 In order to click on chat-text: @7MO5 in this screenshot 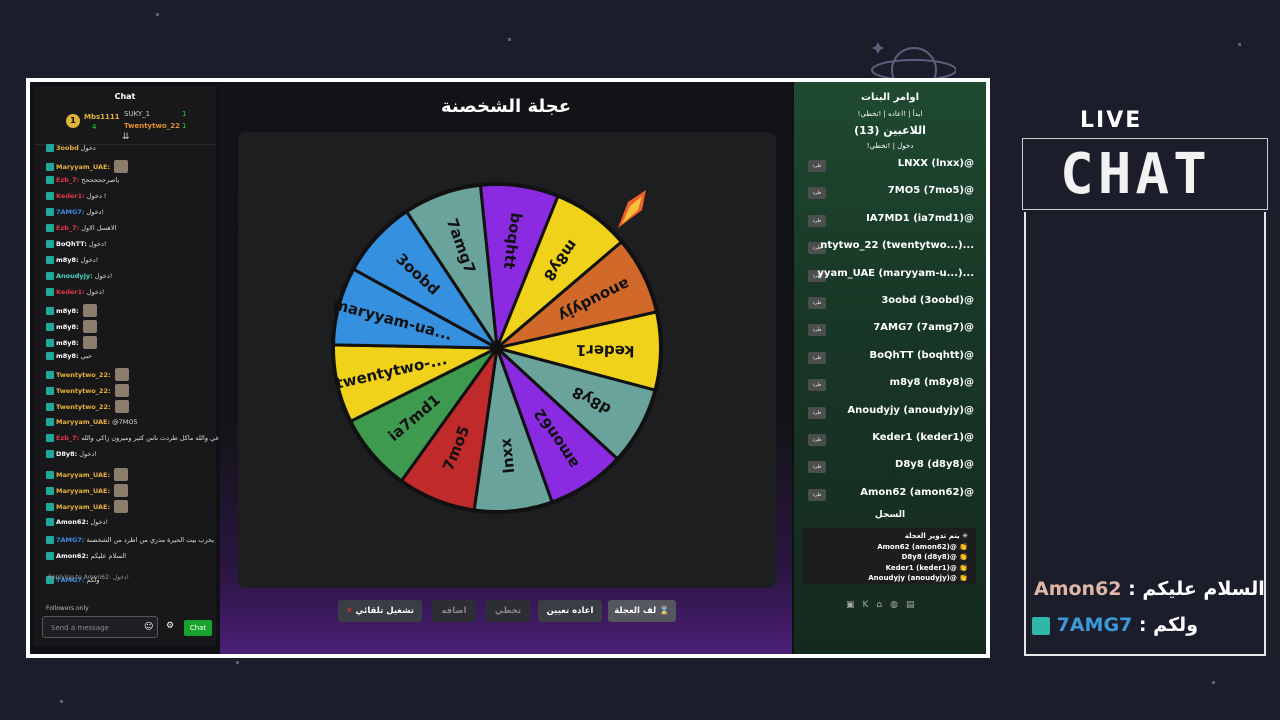, I will do `click(125, 422)`.